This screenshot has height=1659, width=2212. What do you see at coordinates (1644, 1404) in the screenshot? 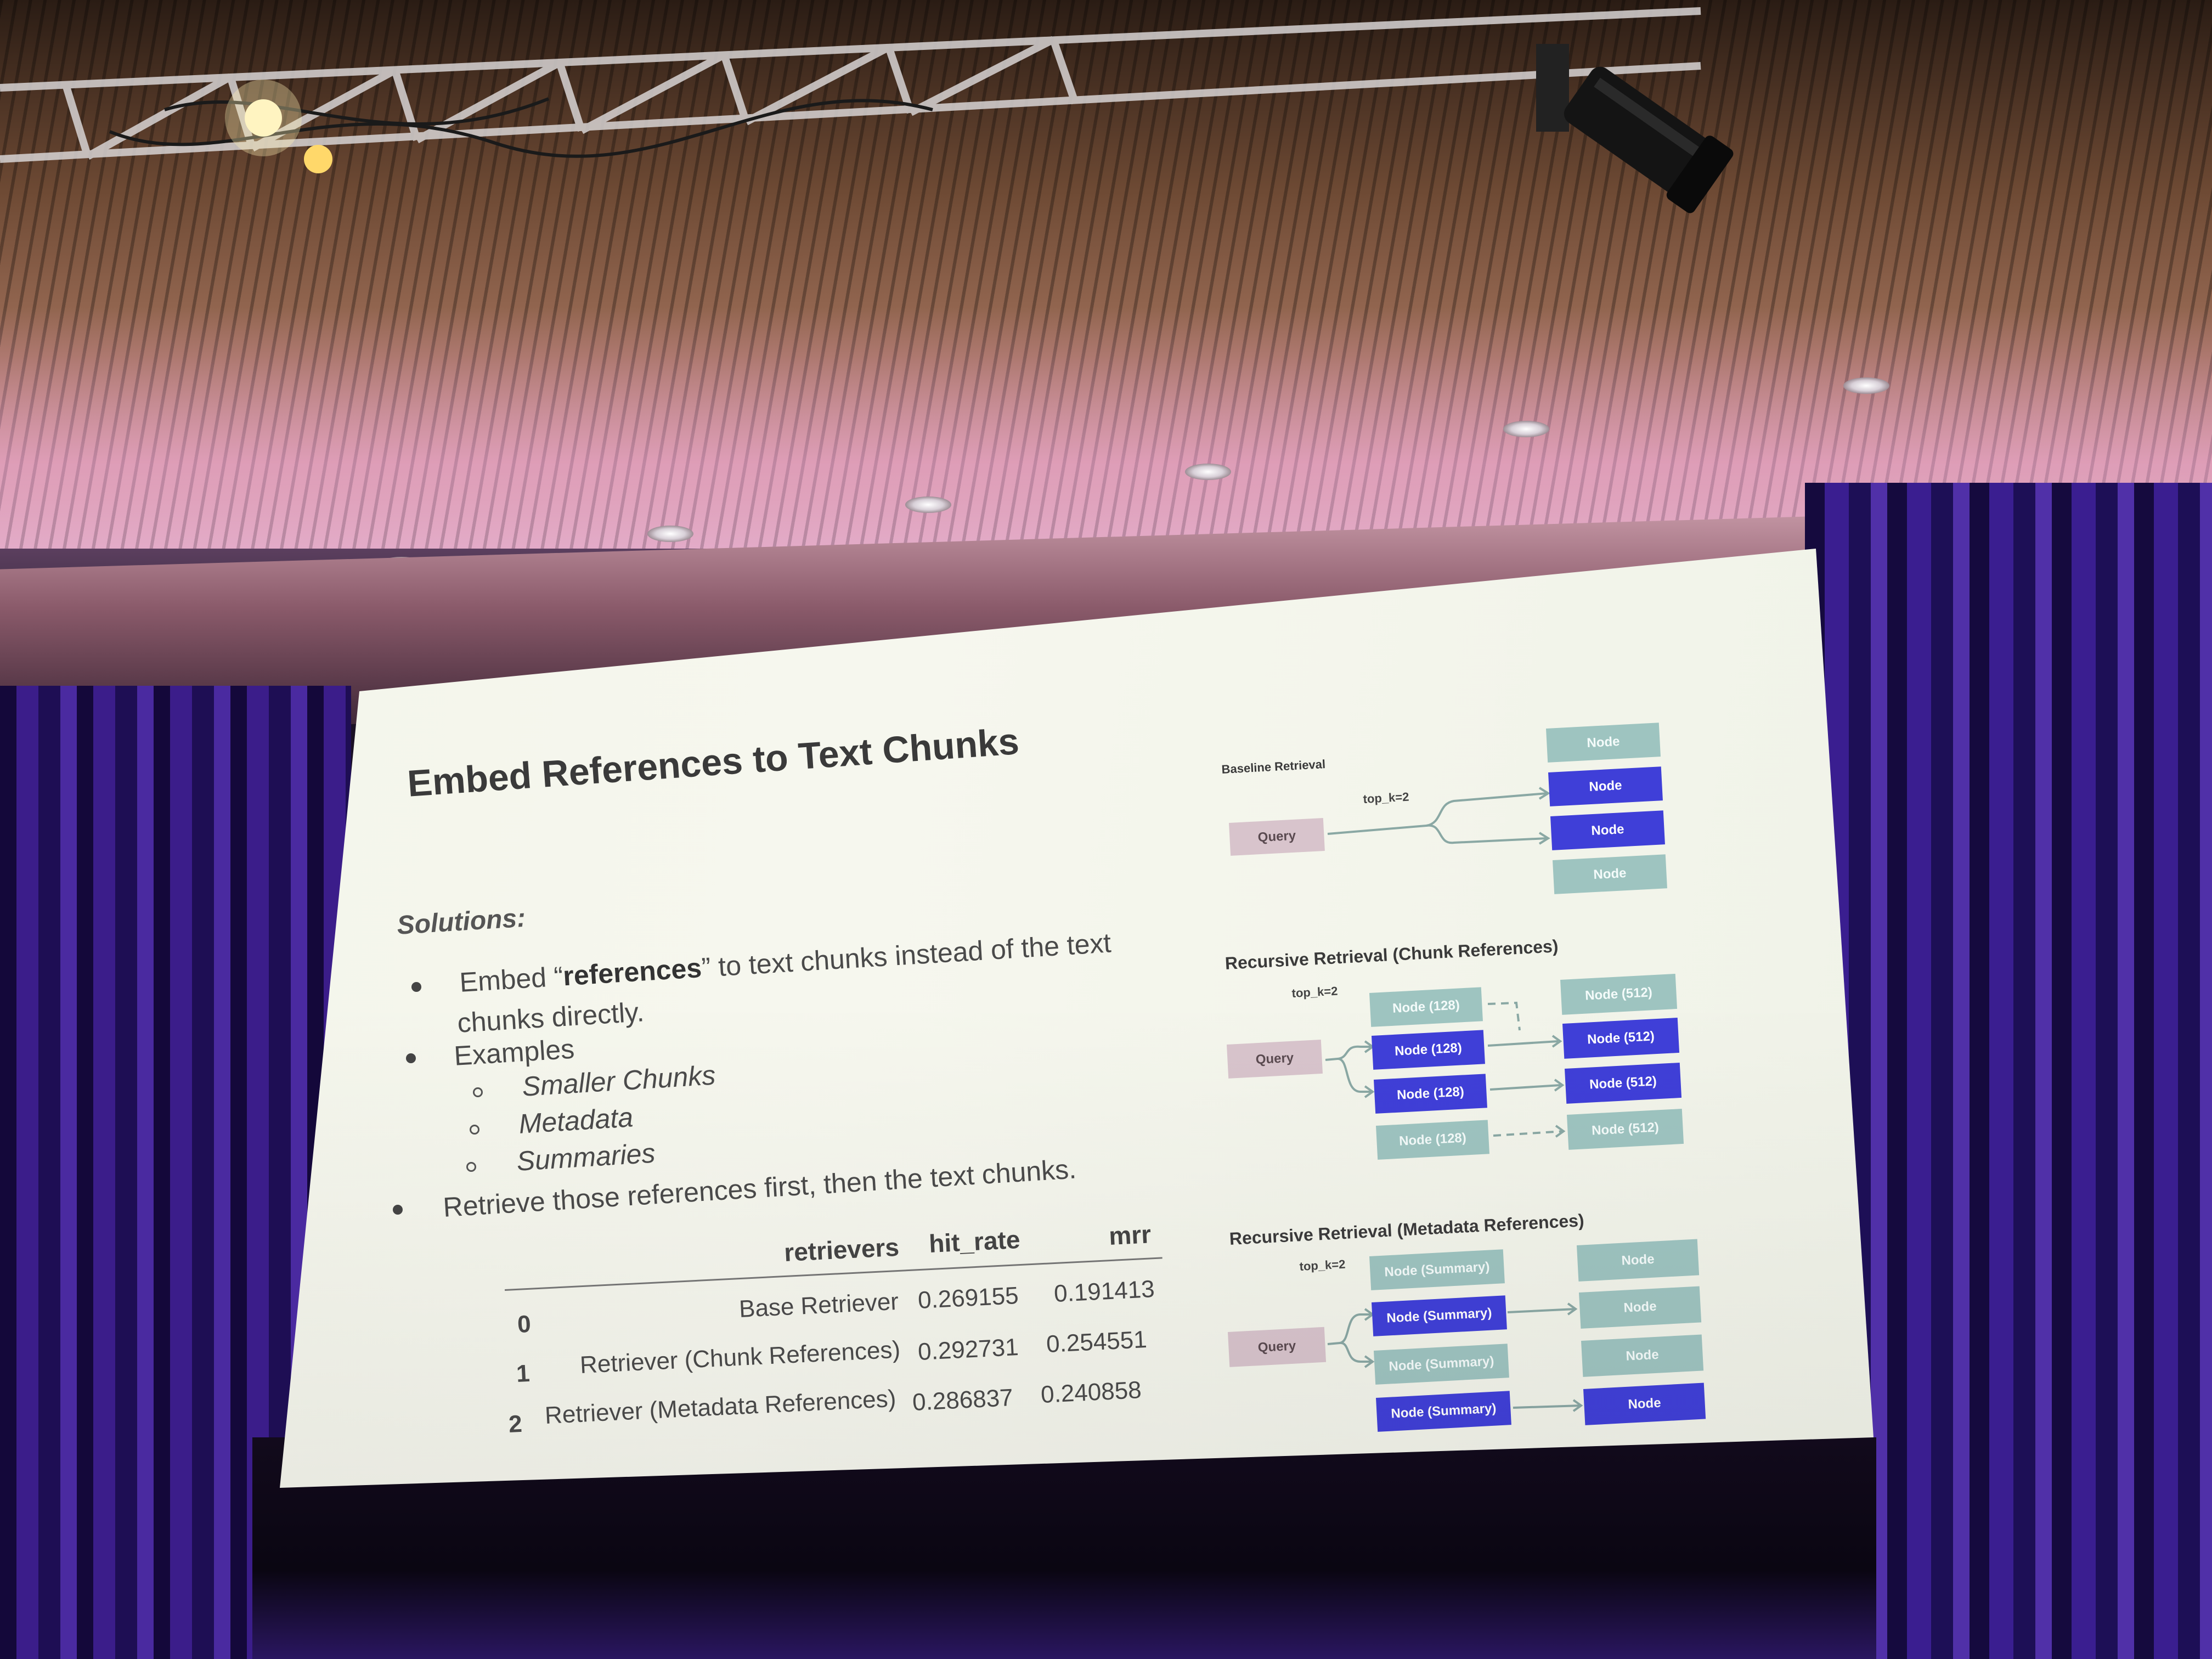
I see `metadata-target-node-selected: Node` at bounding box center [1644, 1404].